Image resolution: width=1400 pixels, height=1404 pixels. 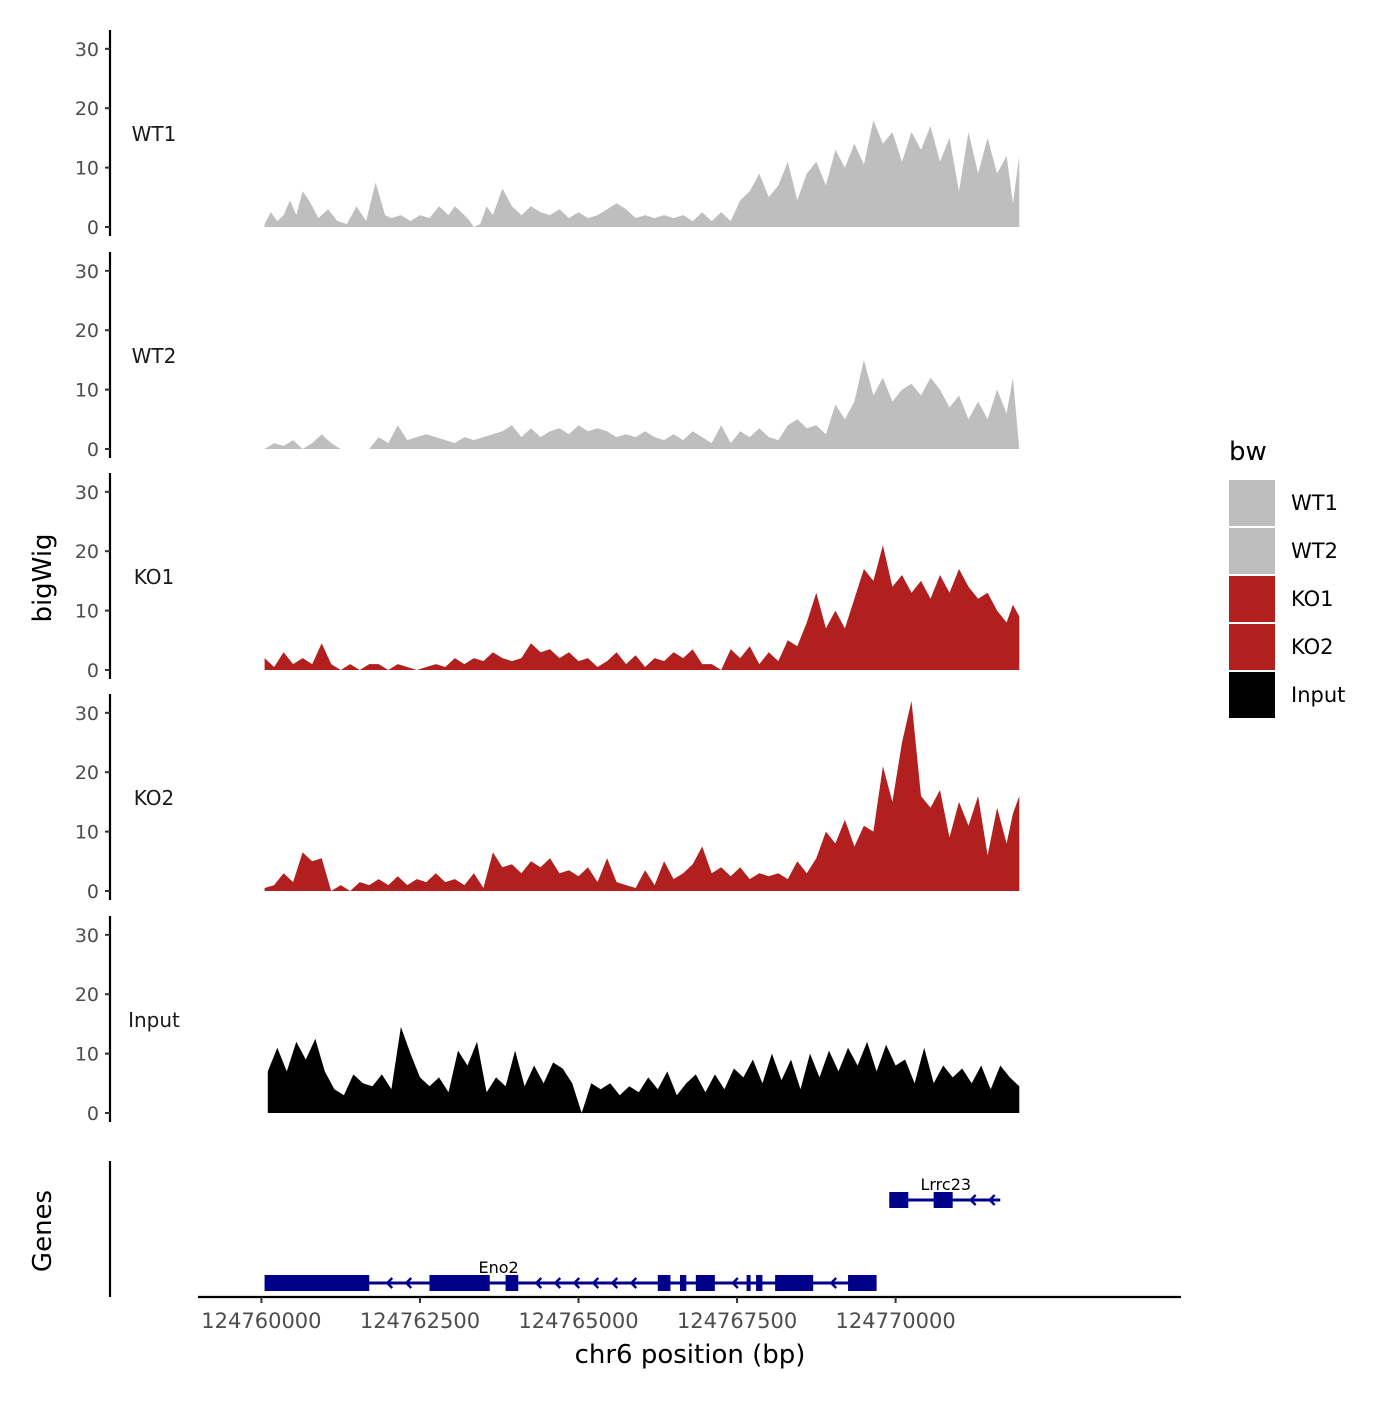 I want to click on x-axis-title: chr6 position (bp), so click(x=690, y=1355).